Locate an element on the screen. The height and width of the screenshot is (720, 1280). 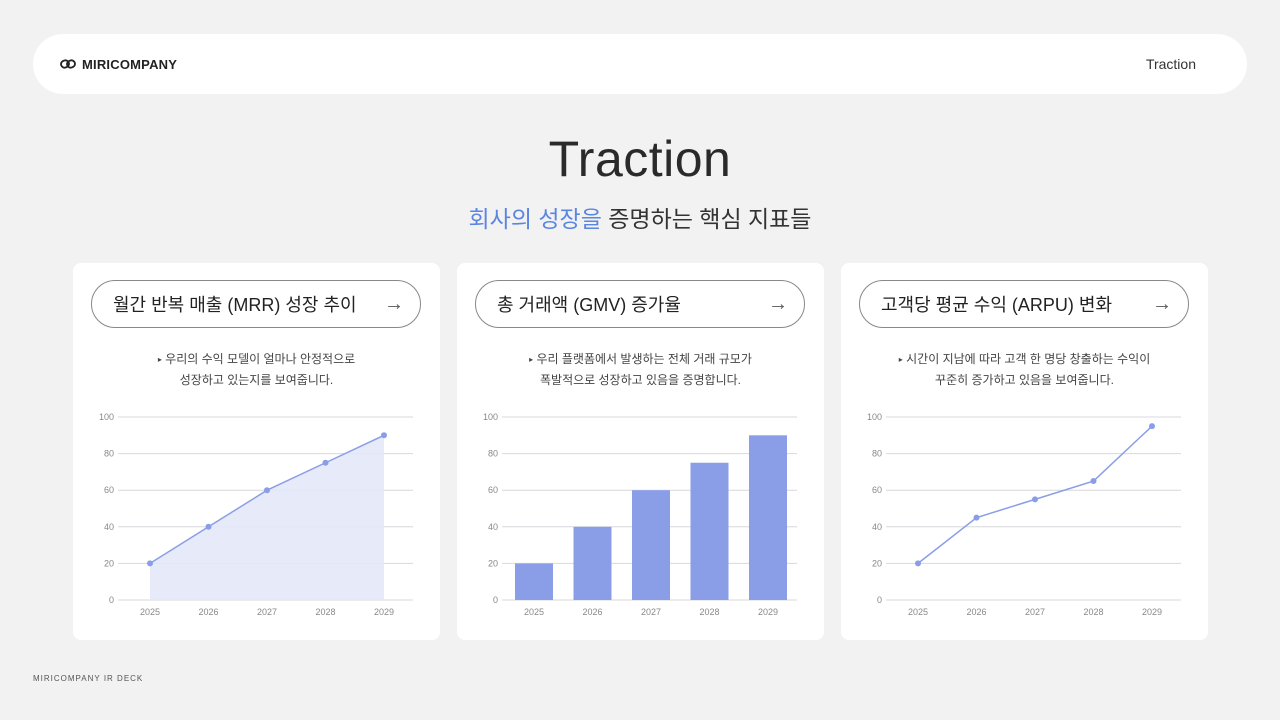
nav-link-traction: Traction is located at coordinates (1170, 64).